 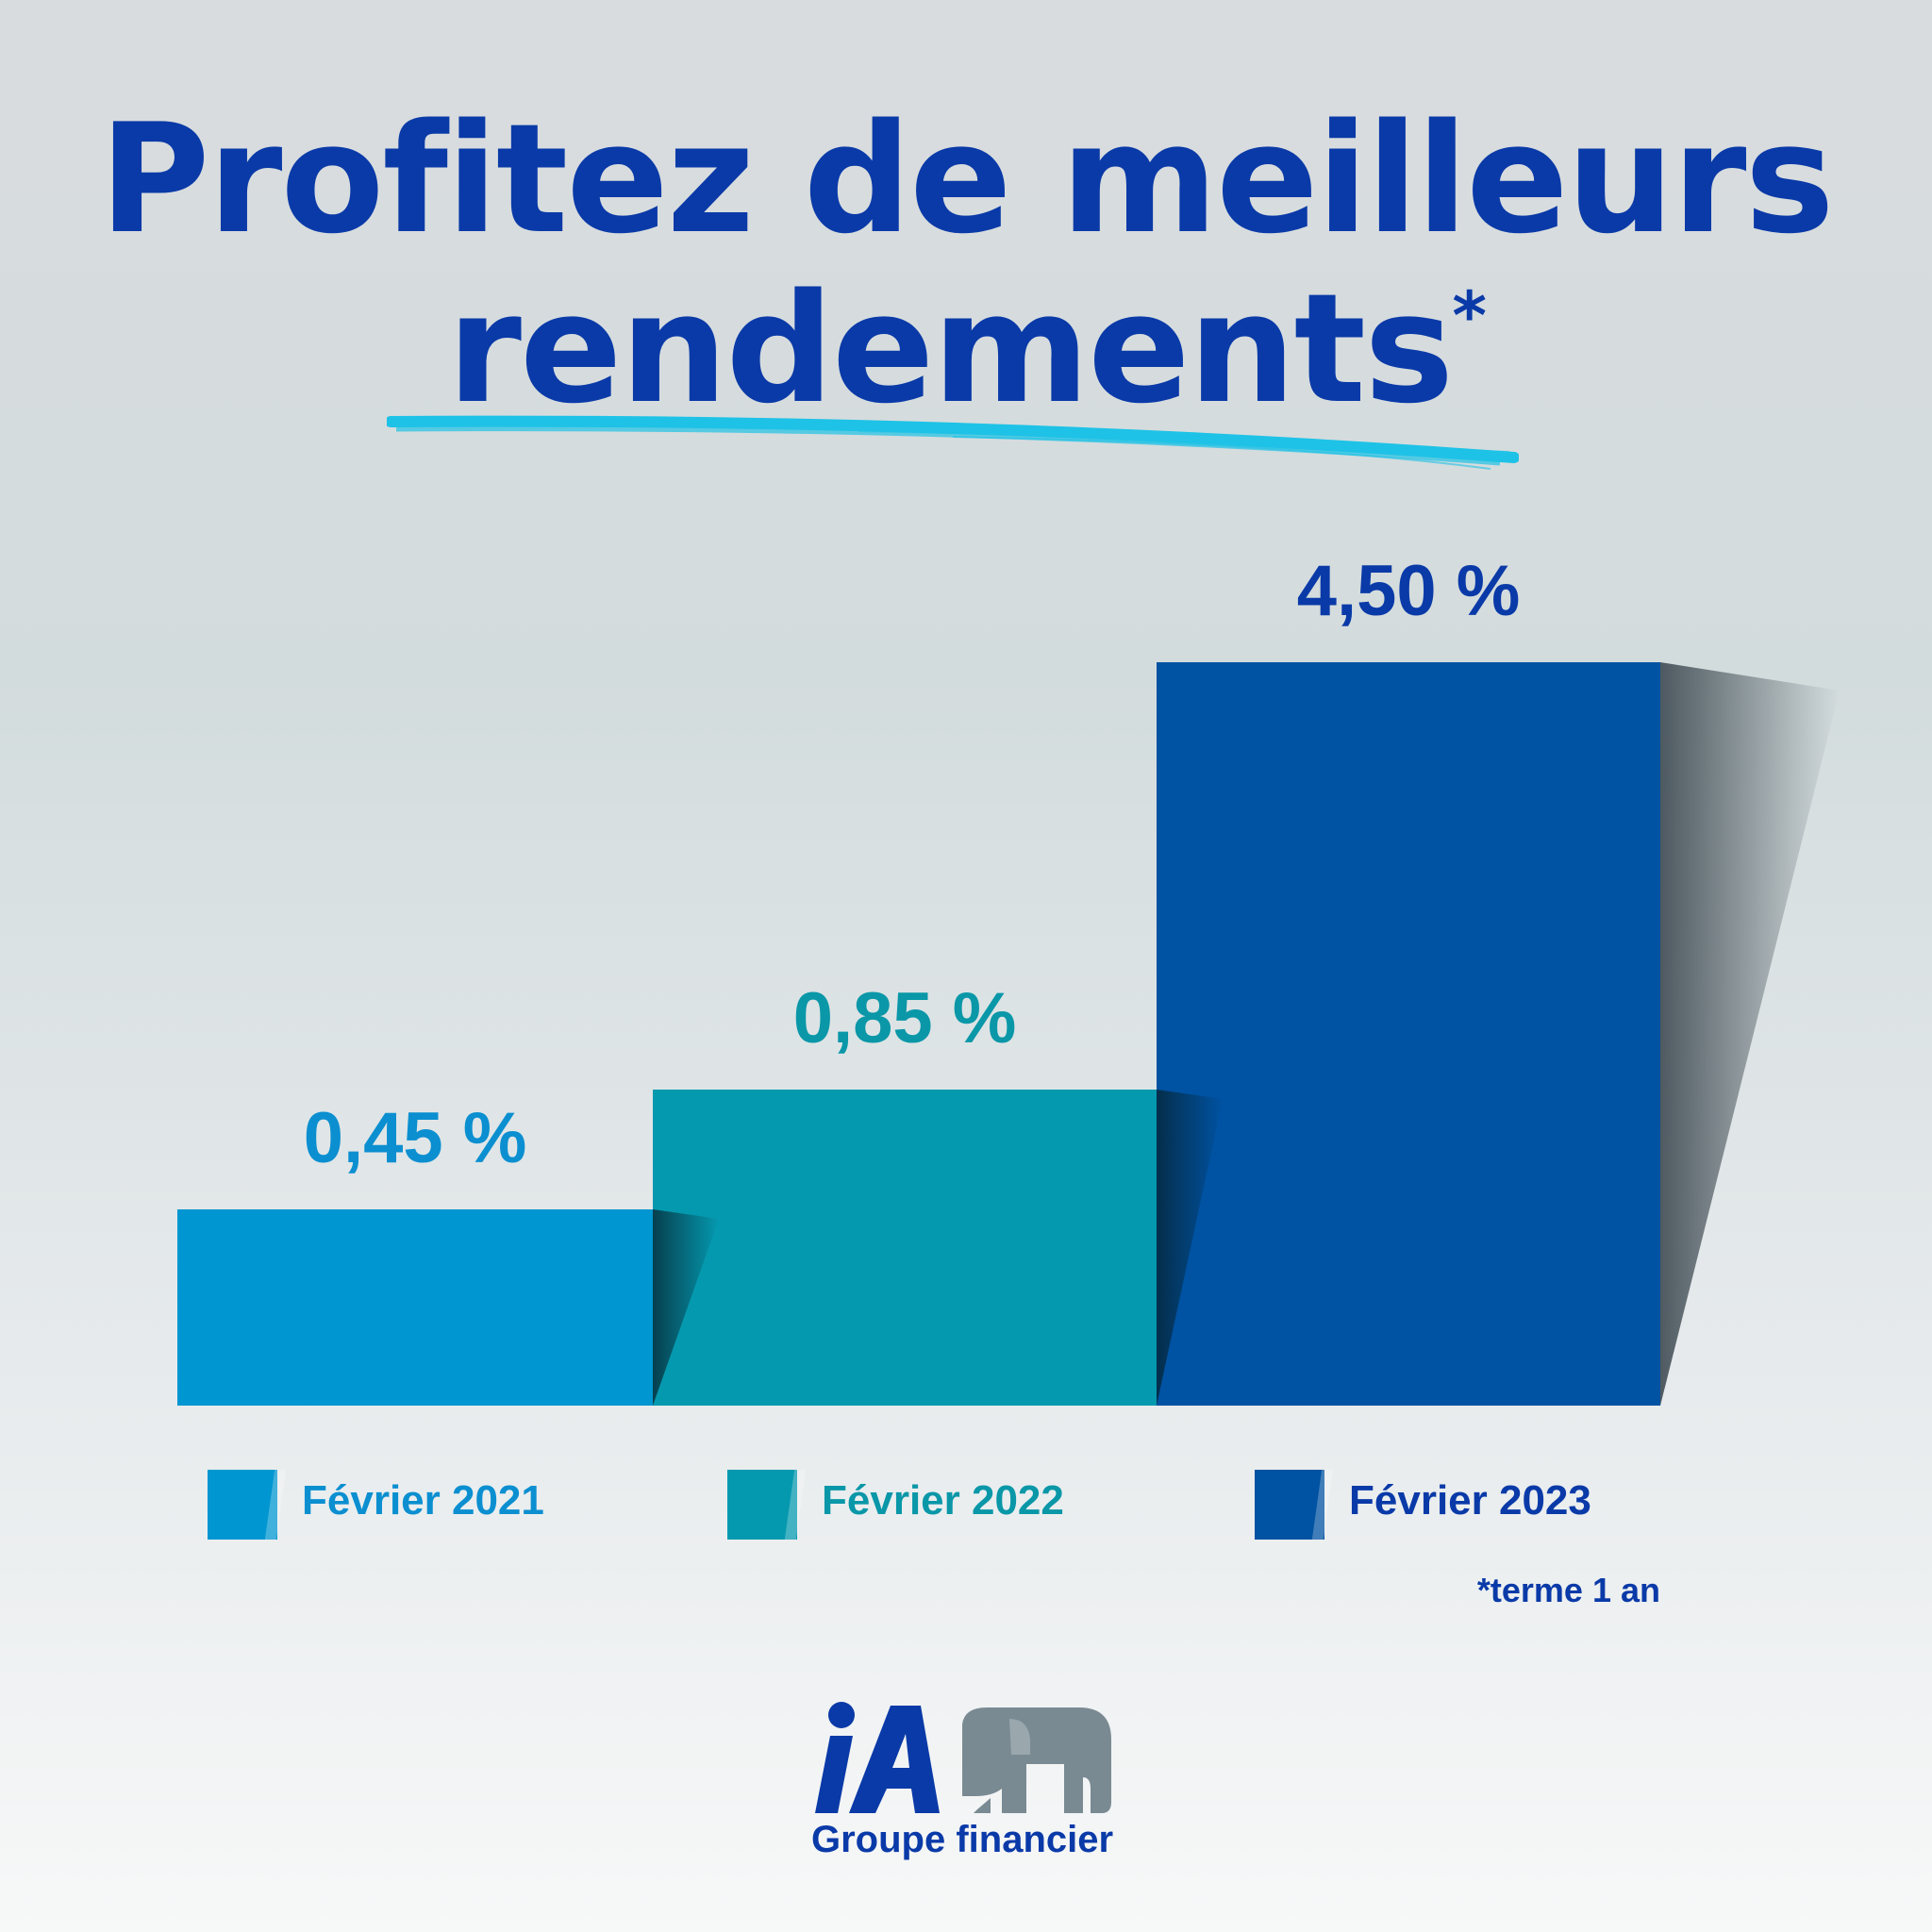 I want to click on title-line-1: Profitez de meilleurs, so click(x=967, y=179).